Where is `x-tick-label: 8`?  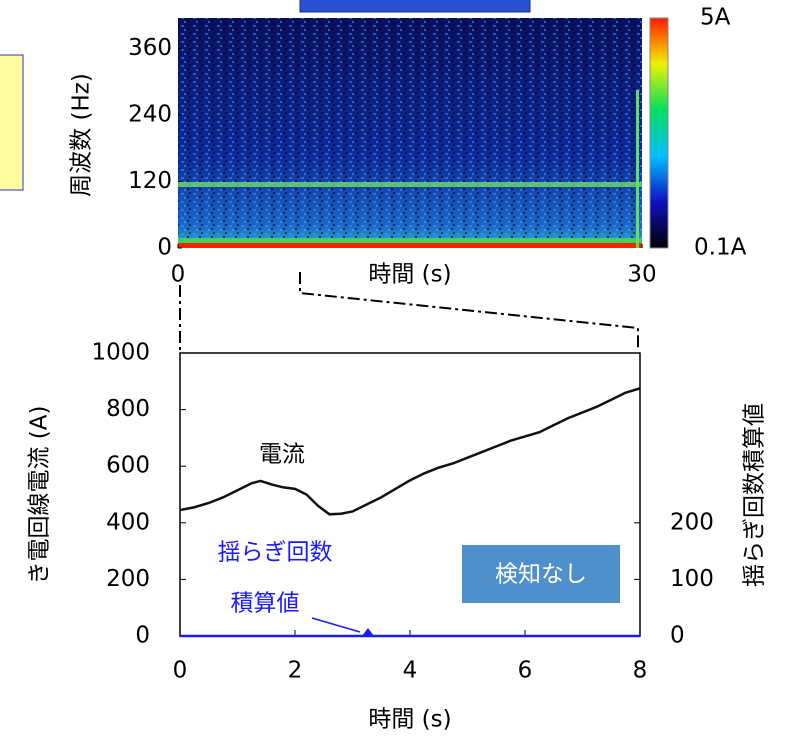 x-tick-label: 8 is located at coordinates (640, 671).